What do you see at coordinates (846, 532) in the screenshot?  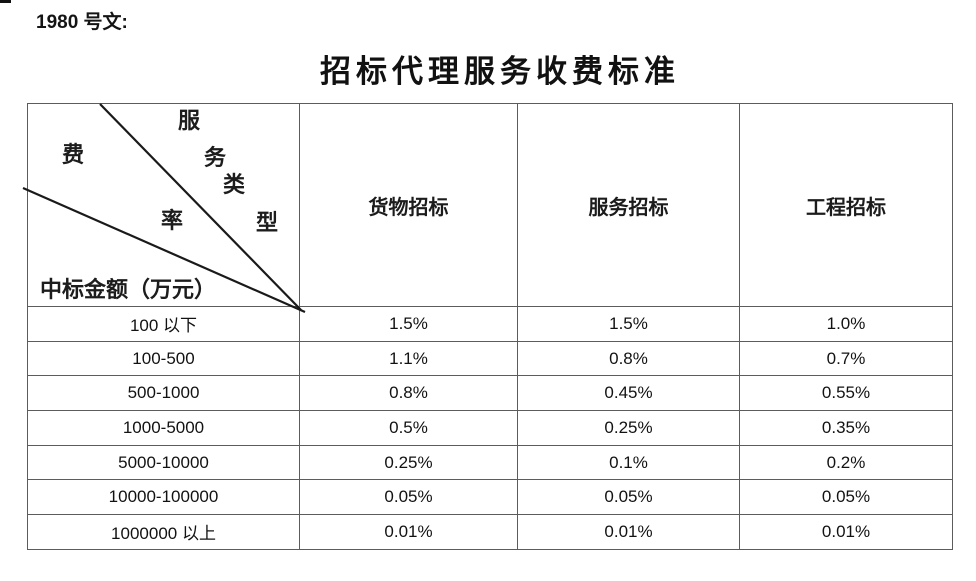 I see `works-rate-cell: 0.01%` at bounding box center [846, 532].